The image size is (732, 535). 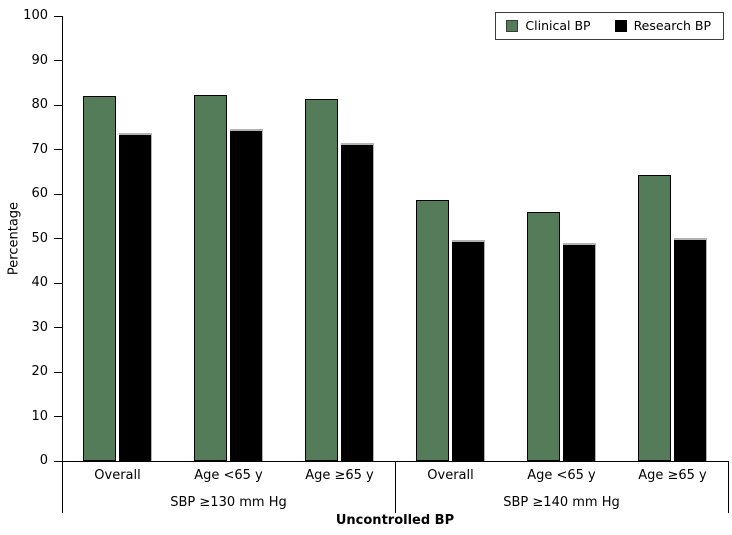 What do you see at coordinates (228, 502) in the screenshot?
I see `x-axis-group-label: SBP ≥130 mm Hg` at bounding box center [228, 502].